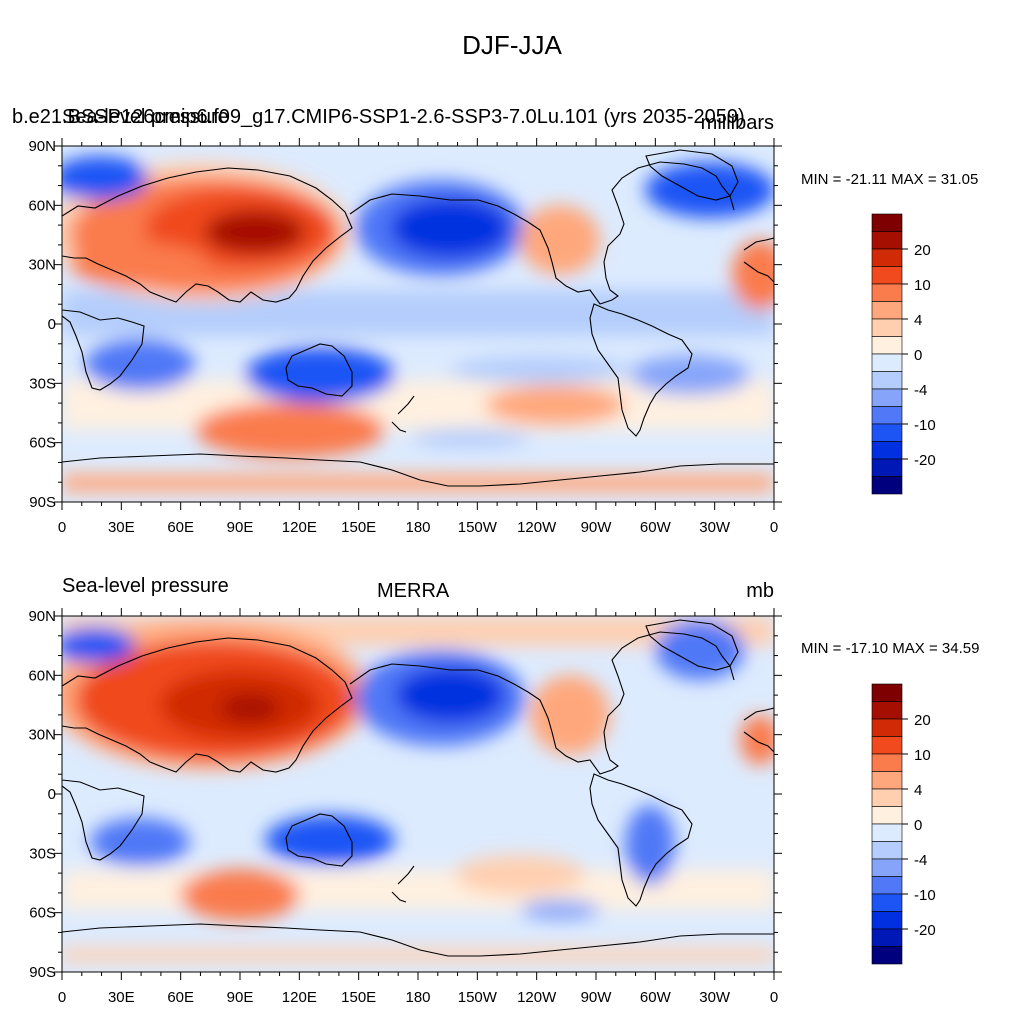 This screenshot has height=1024, width=1024. I want to click on panel-1-y-tick-label: 30S, so click(42, 383).